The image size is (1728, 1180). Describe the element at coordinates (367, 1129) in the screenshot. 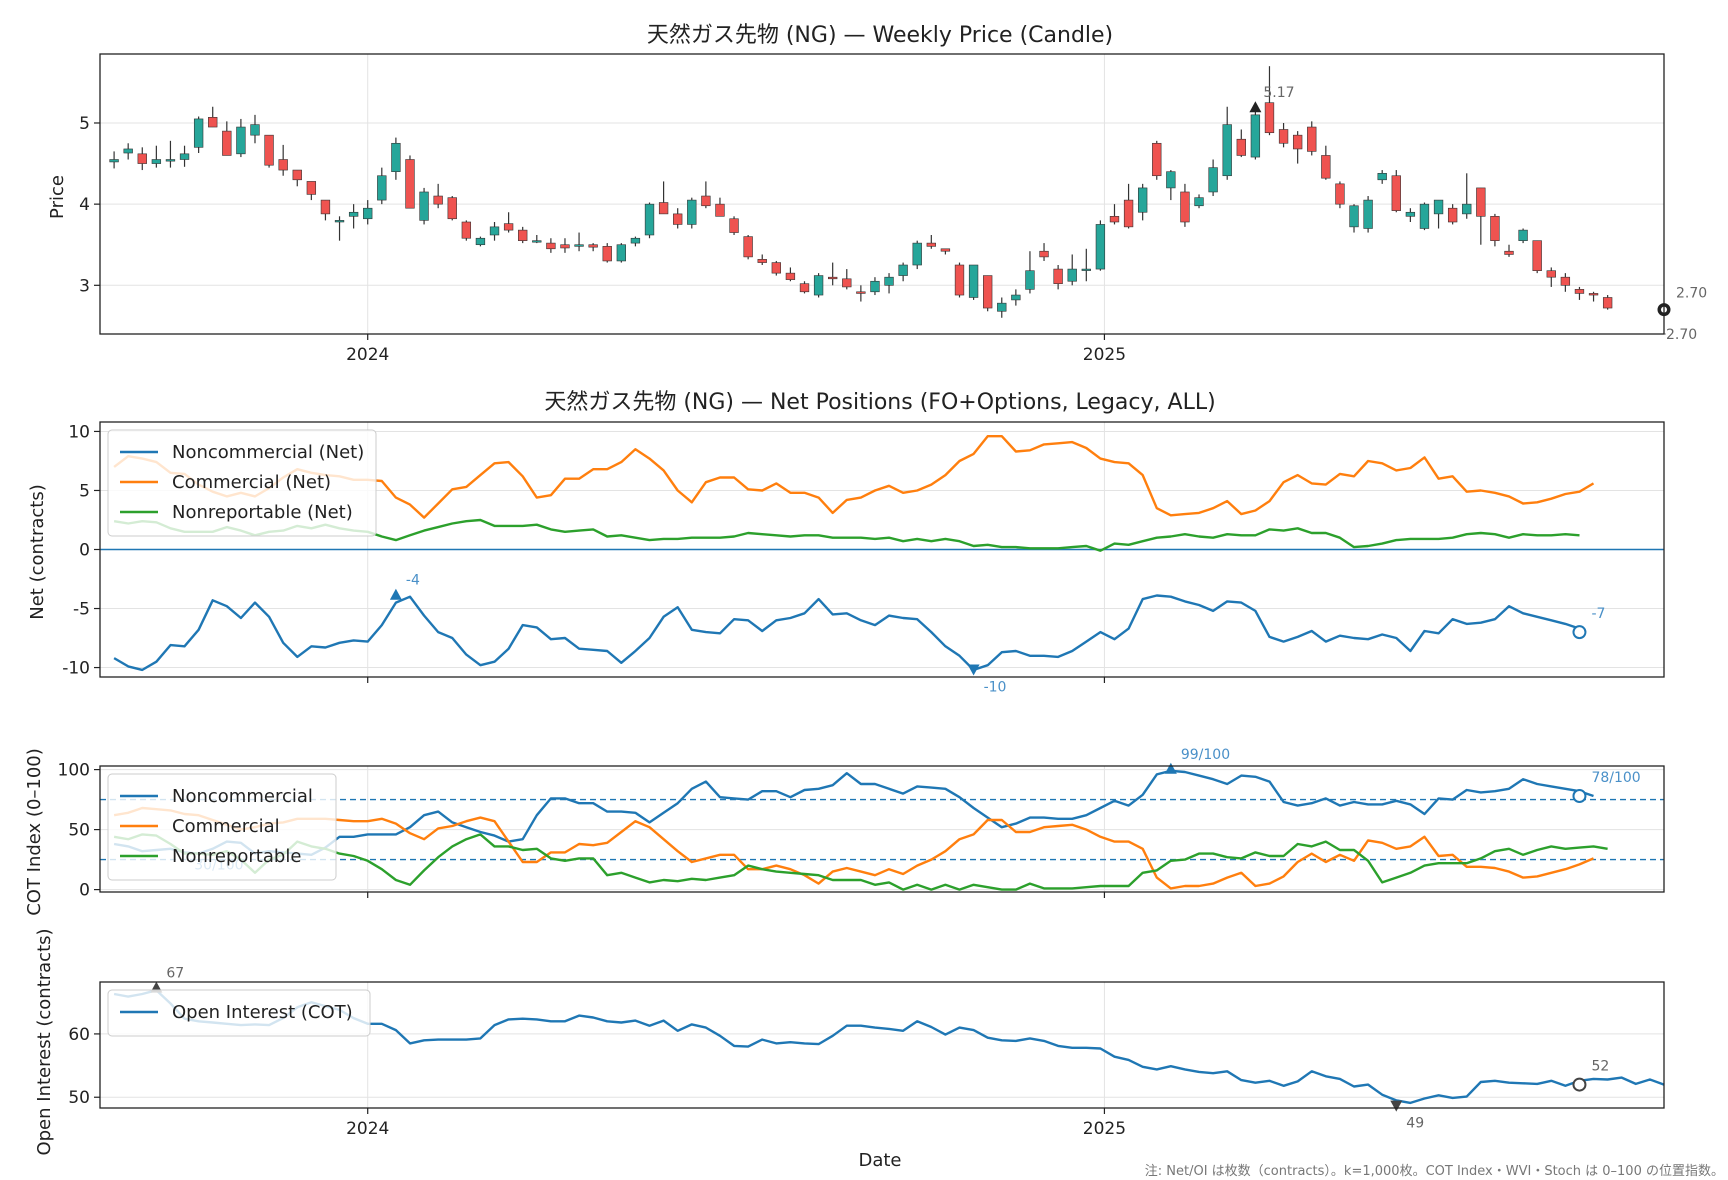

I see `x-tick-label: 2024` at that location.